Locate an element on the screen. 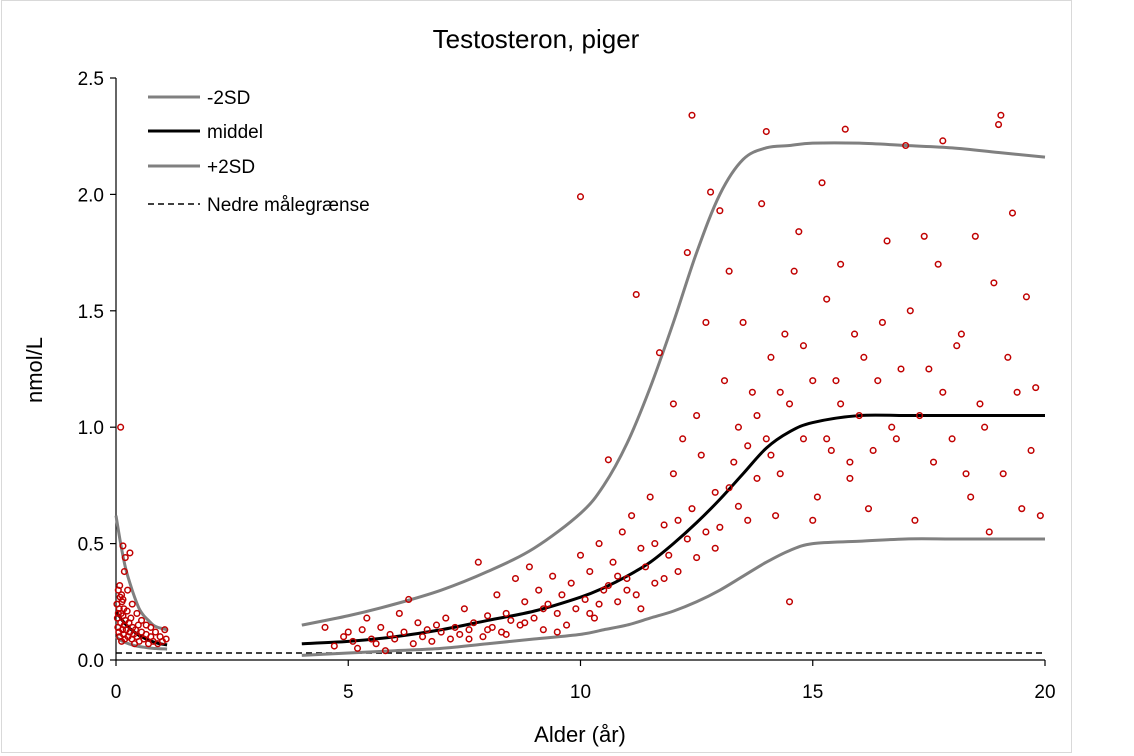 Image resolution: width=1134 pixels, height=756 pixels. x-tick-label: 20 is located at coordinates (1044, 692).